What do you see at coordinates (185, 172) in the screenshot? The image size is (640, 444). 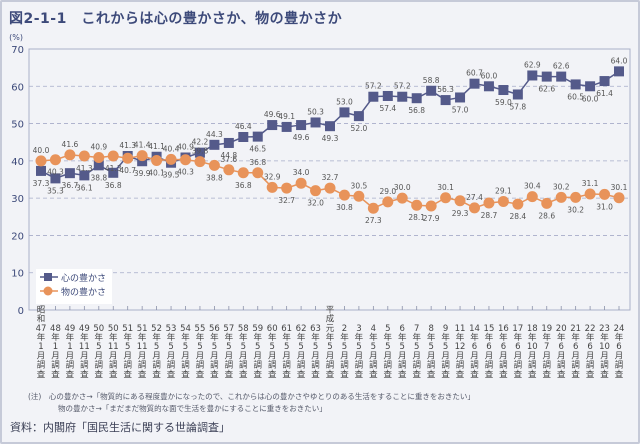 I see `data-label: 40.3` at bounding box center [185, 172].